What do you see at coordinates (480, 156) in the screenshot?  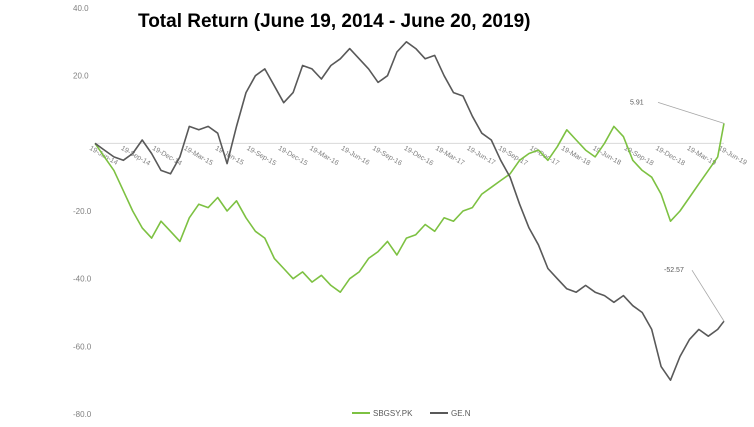 I see `x-tick-label: 19-Jun-17` at bounding box center [480, 156].